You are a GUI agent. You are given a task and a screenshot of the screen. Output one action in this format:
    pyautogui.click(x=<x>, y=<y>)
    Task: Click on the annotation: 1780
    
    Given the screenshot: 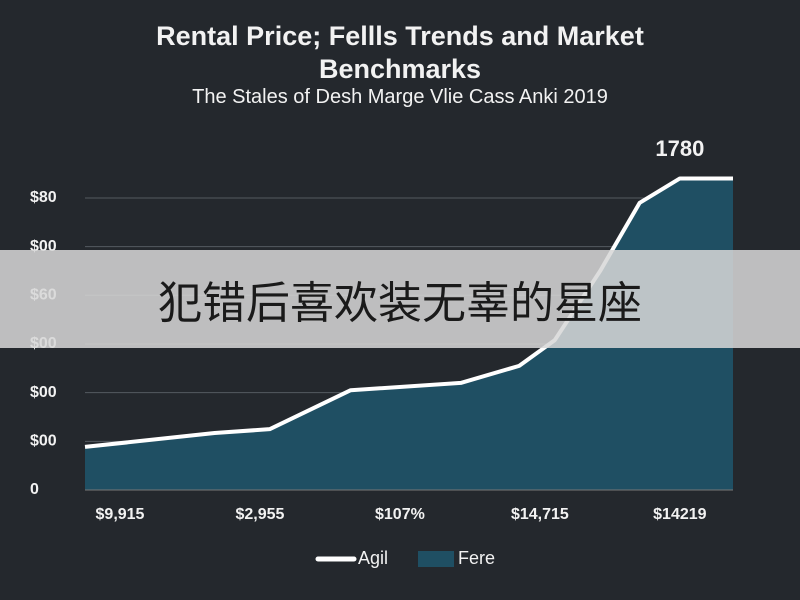 What is the action you would take?
    pyautogui.click(x=679, y=148)
    